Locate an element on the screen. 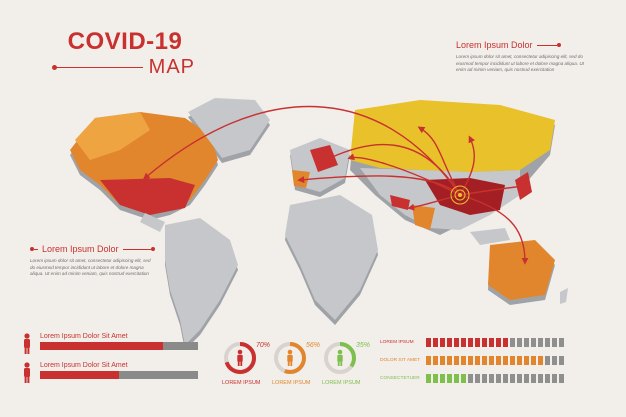 The width and height of the screenshot is (626, 417). ring-progress-arc is located at coordinates (340, 358).